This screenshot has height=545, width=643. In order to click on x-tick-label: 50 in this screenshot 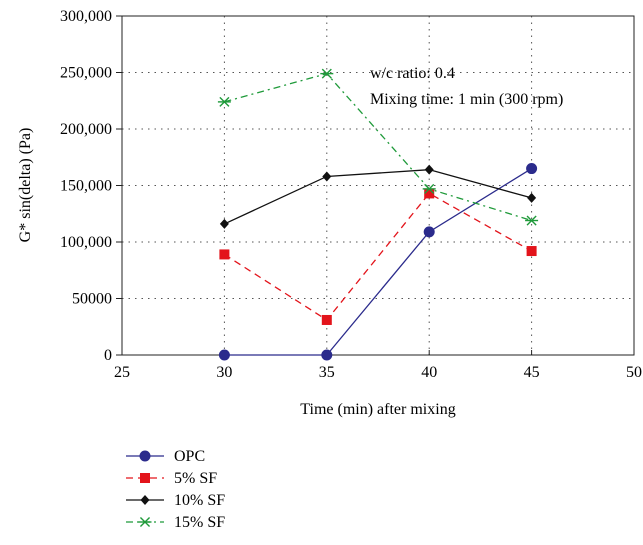, I will do `click(634, 372)`.